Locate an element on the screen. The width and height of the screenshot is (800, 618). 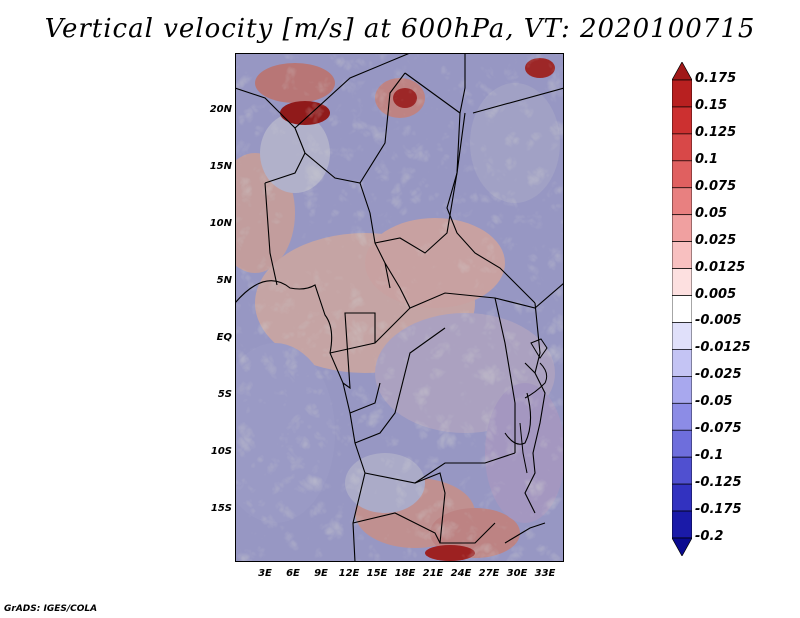
colorbar-label: -0.025 is located at coordinates (718, 375).